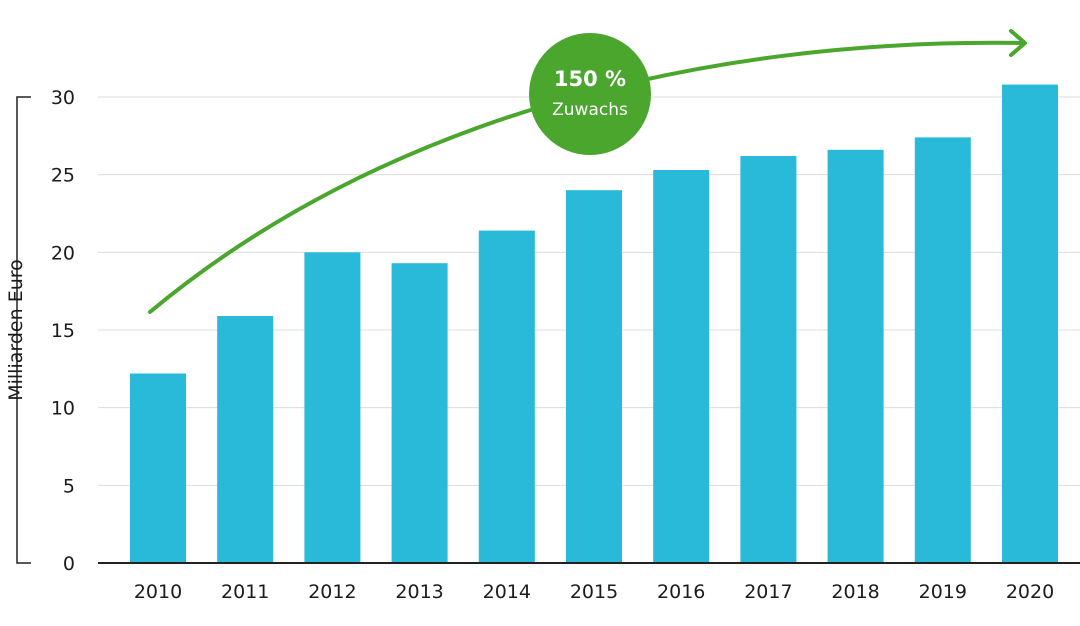  Describe the element at coordinates (158, 592) in the screenshot. I see `x-tick-label: 2010` at that location.